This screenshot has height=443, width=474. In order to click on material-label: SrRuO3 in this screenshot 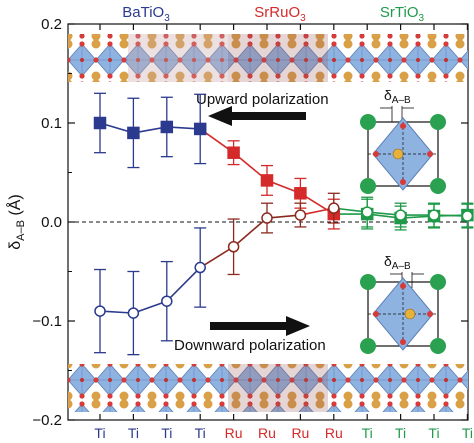, I will do `click(280, 14)`.